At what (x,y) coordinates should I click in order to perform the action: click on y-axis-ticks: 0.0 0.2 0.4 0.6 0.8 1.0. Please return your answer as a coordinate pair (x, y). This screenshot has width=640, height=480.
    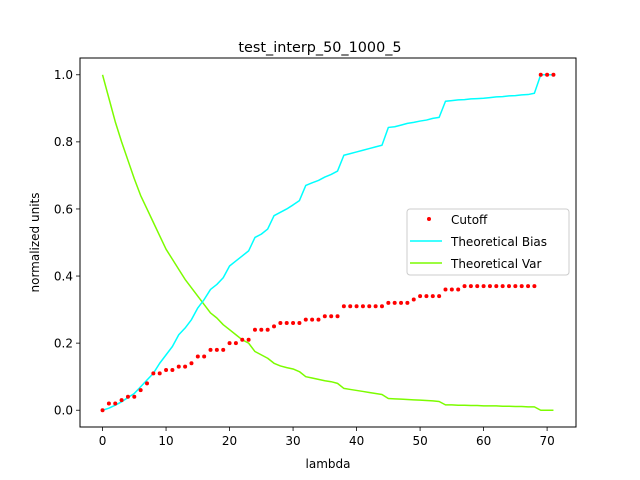
    Looking at the image, I should click on (67, 243).